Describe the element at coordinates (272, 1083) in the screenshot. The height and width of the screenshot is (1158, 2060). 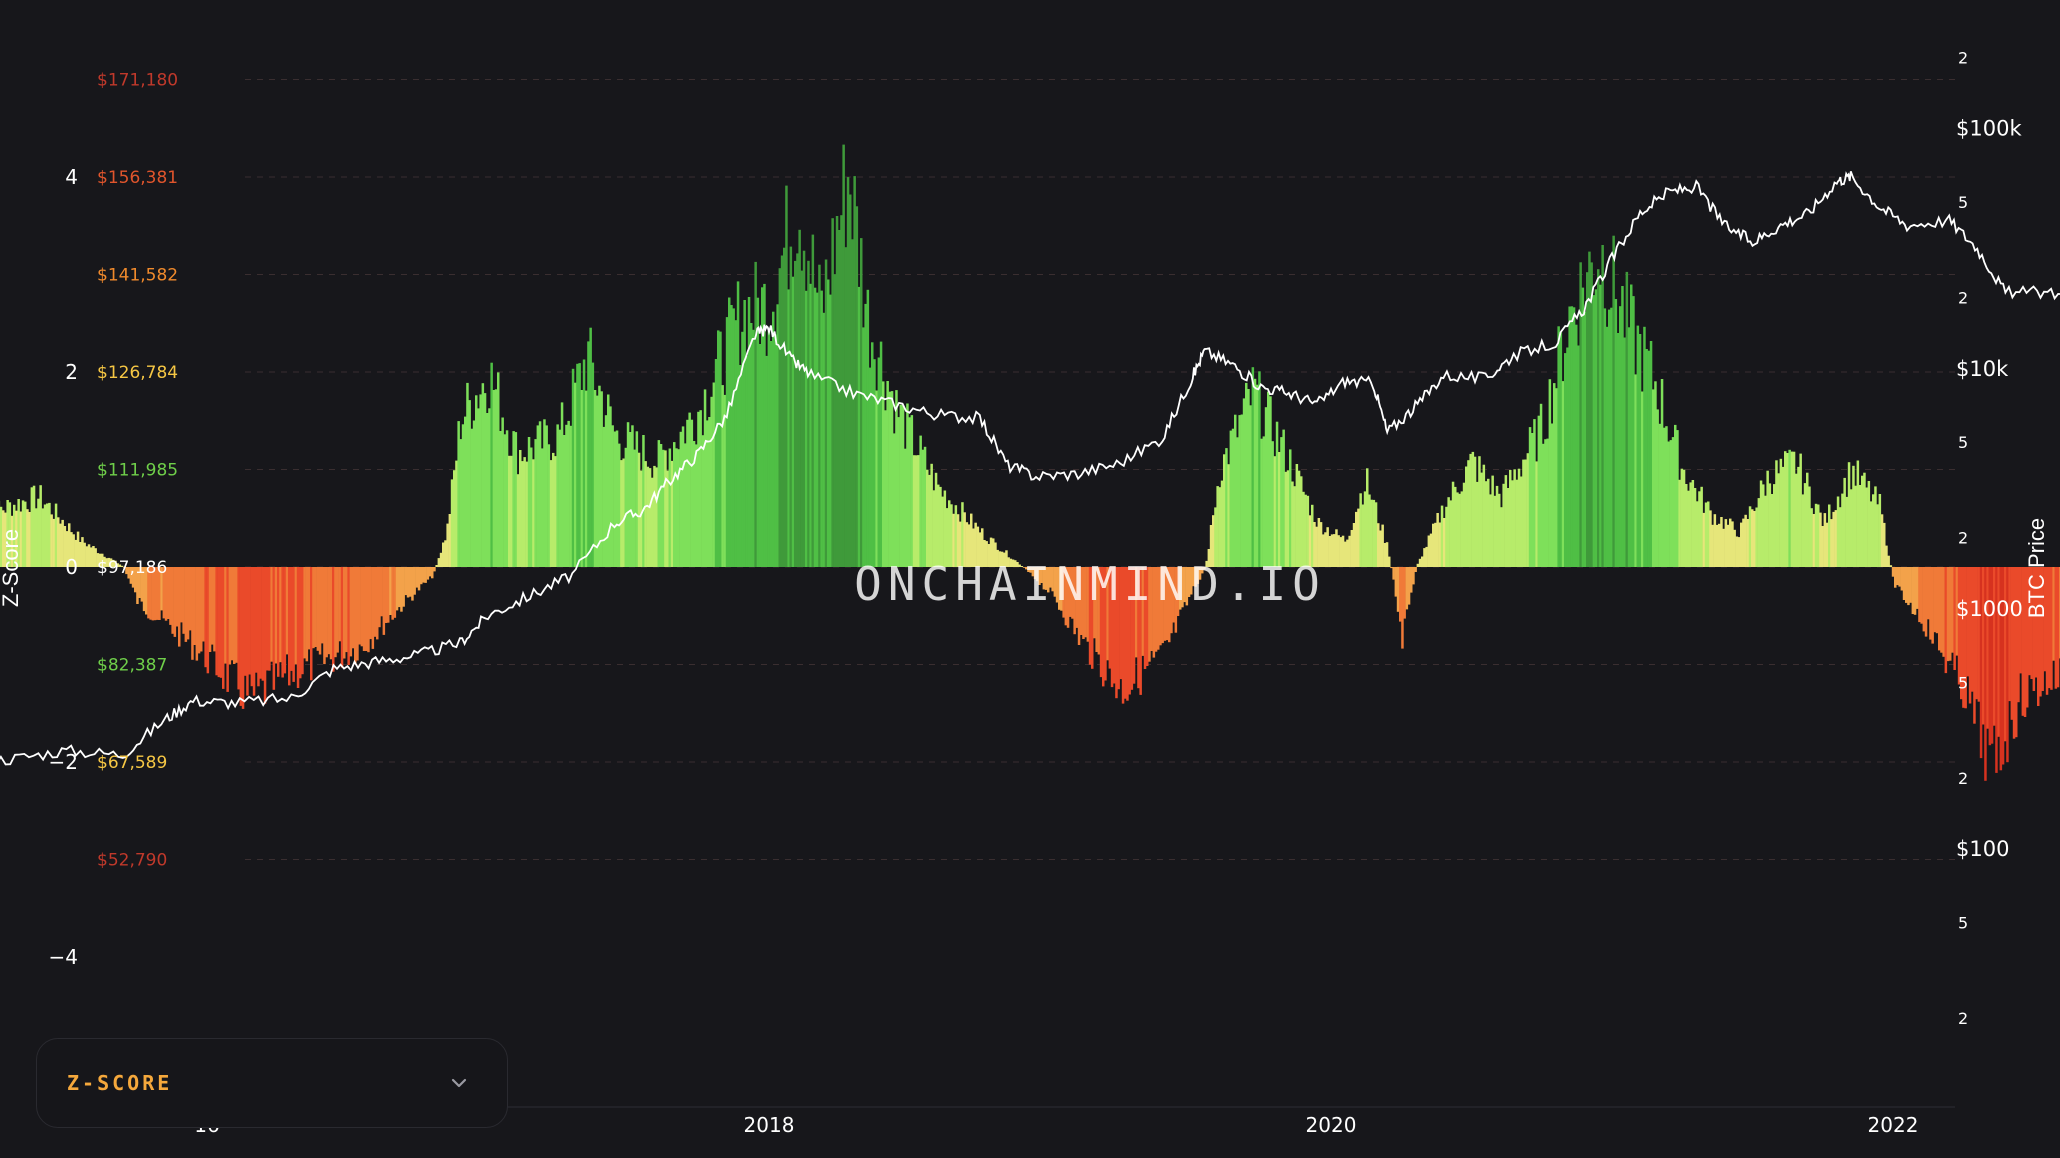
I see `zscore-dropdown: Z-SCORE` at that location.